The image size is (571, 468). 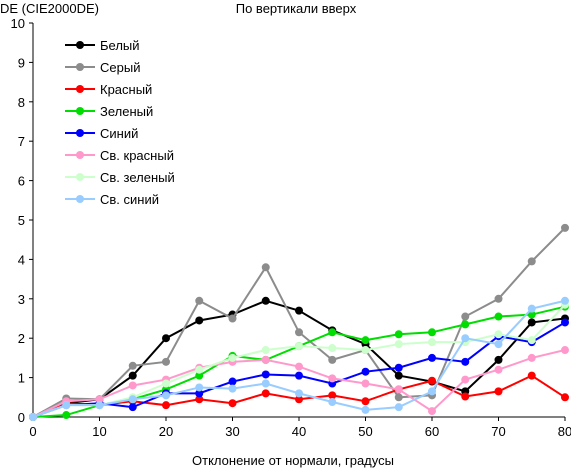 I want to click on legend-item: Св. зеленый, so click(x=120, y=177).